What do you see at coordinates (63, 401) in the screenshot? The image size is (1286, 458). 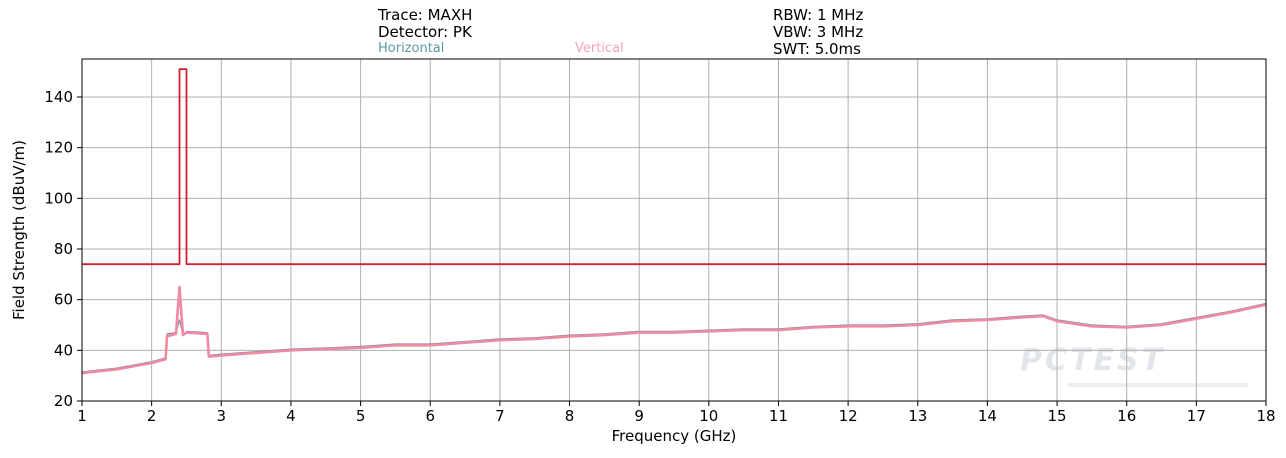 I see `y-tick-label: 20` at bounding box center [63, 401].